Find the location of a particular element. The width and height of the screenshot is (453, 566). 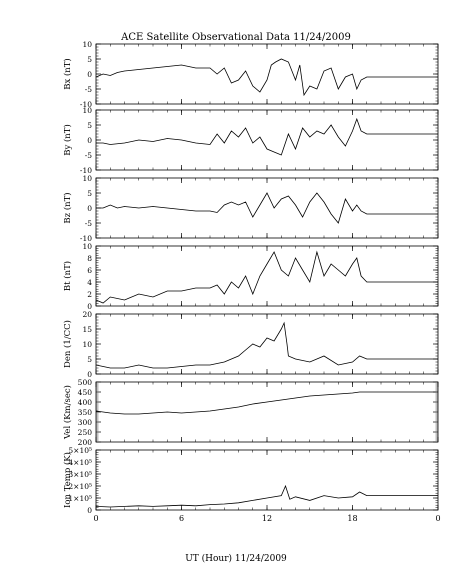

panel-7: 5×10⁵ 4×10⁵ 3×10⁵ 2×10⁵ 1×10⁵ 0 Ion Temp (K) is located at coordinates (250, 480).